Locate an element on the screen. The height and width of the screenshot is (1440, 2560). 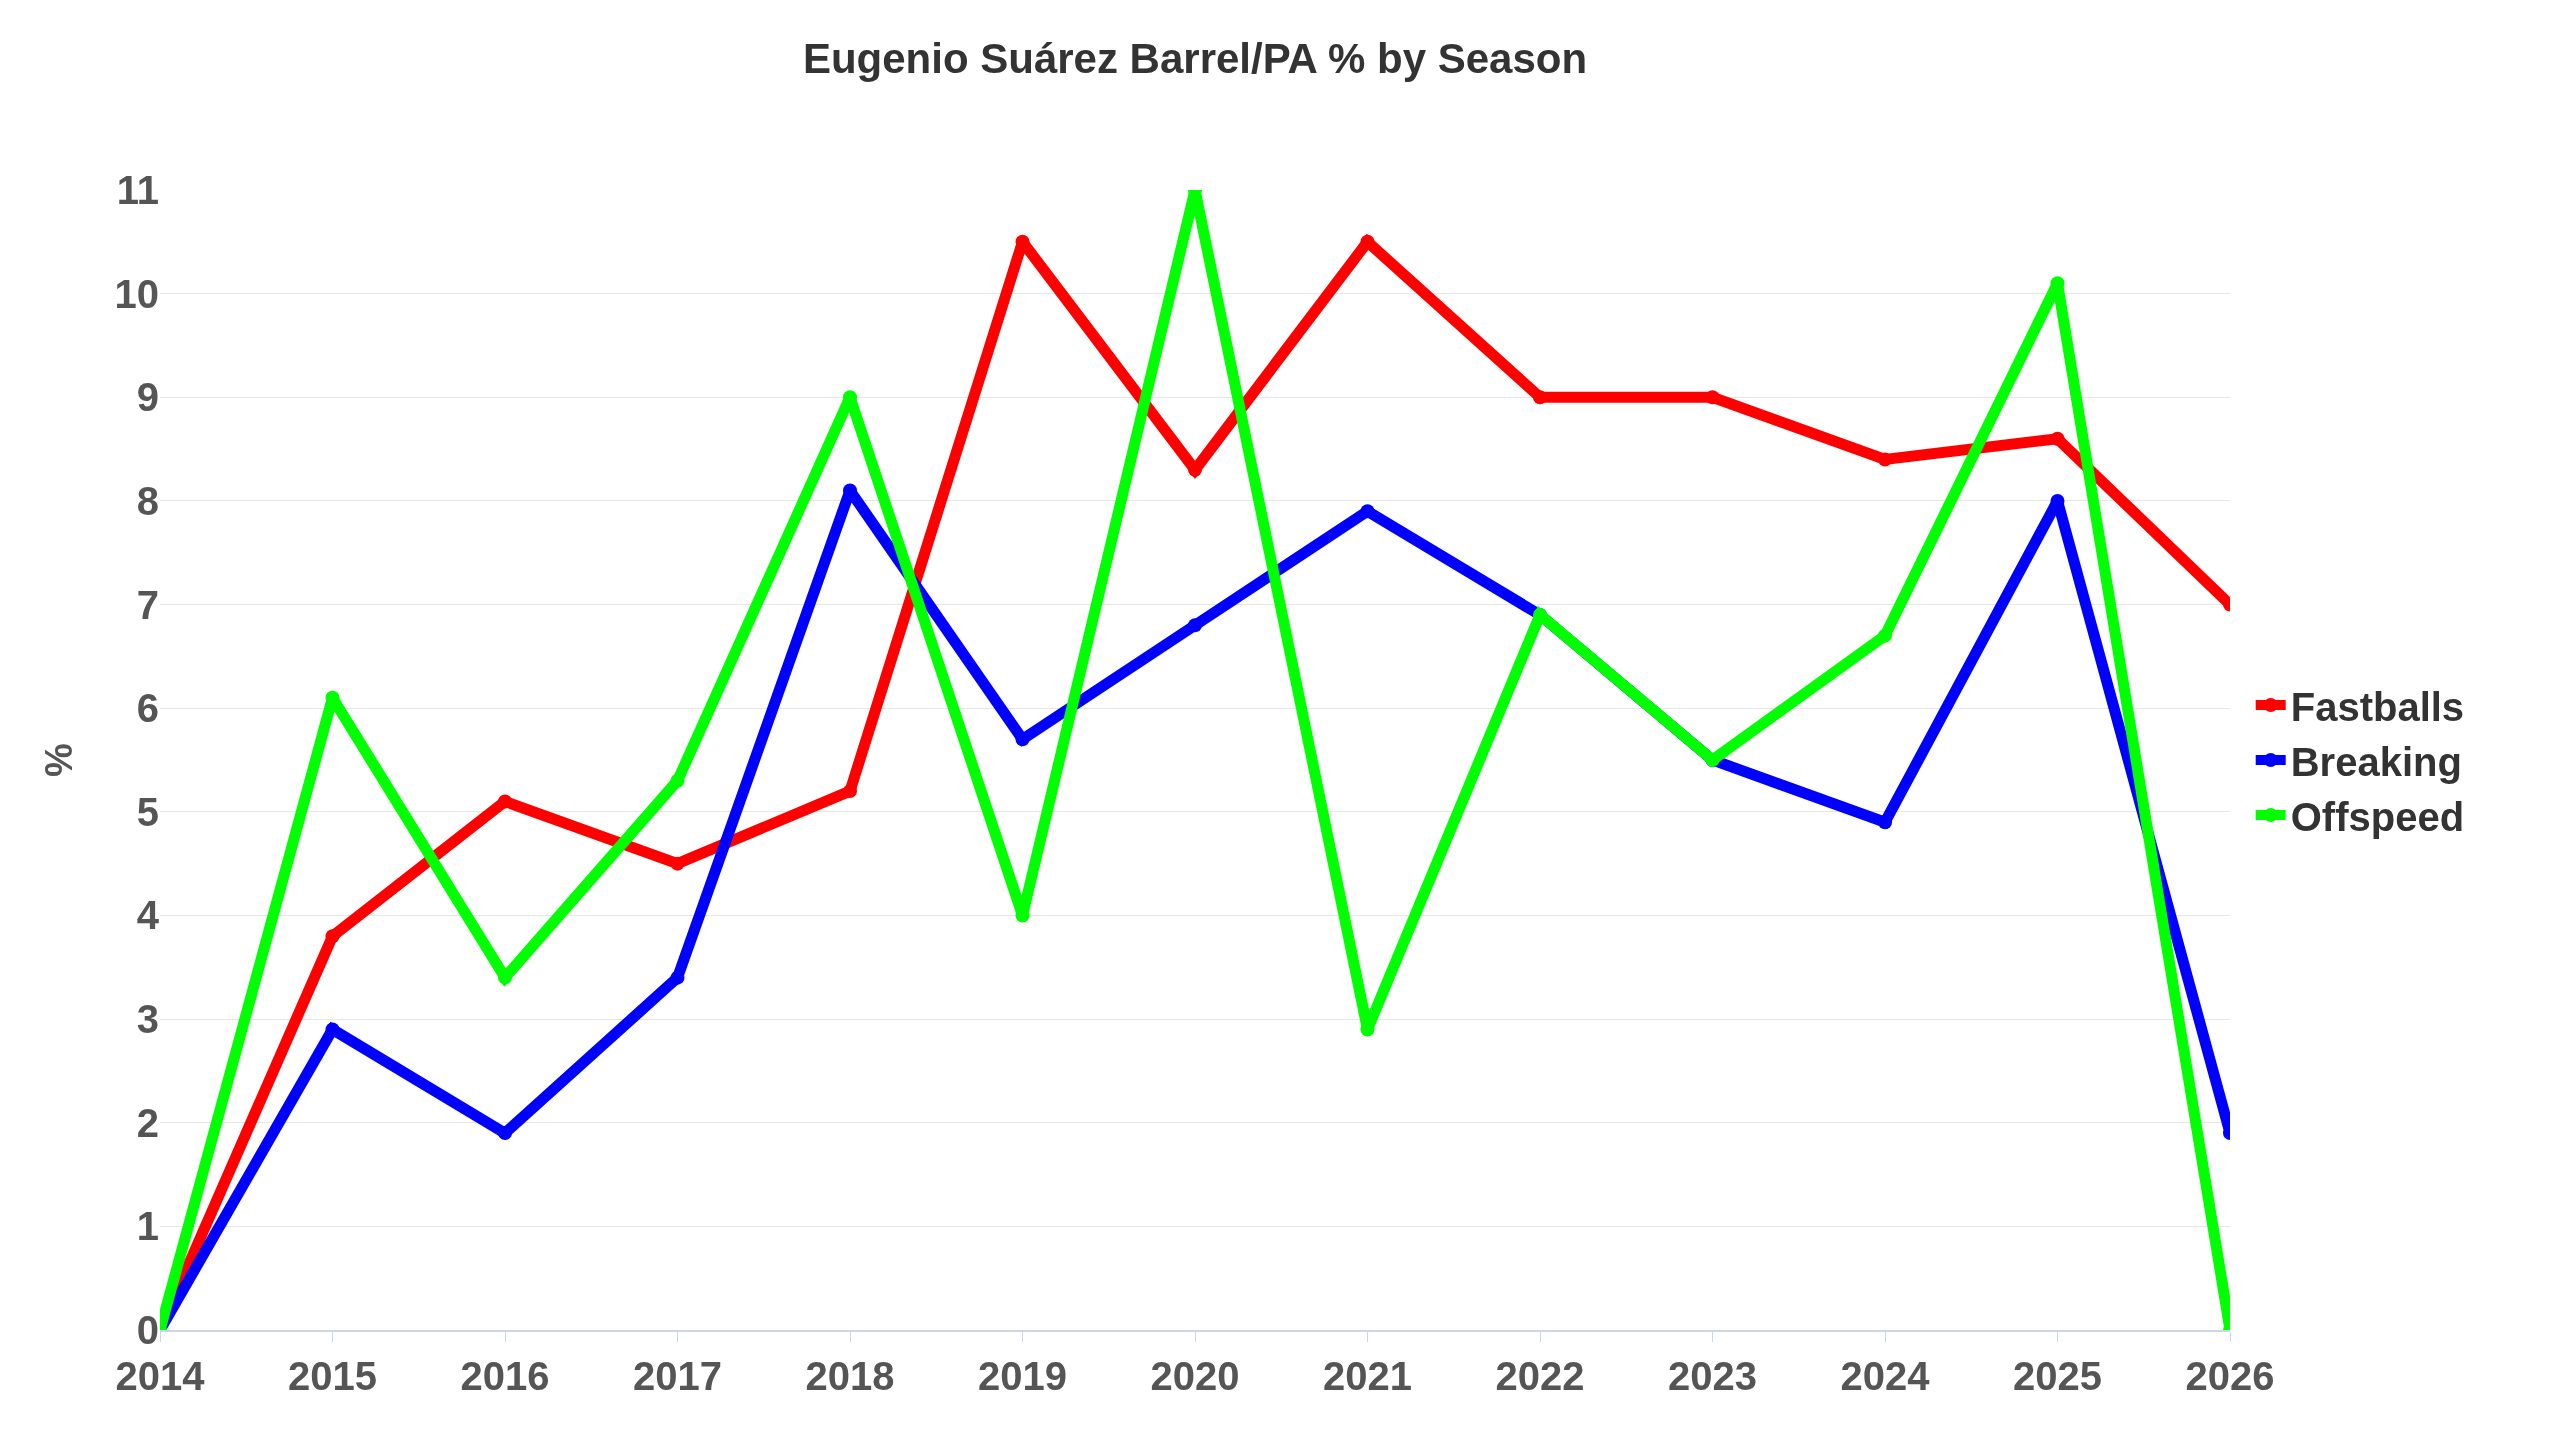
y-tick-label: 0 is located at coordinates (147, 1330).